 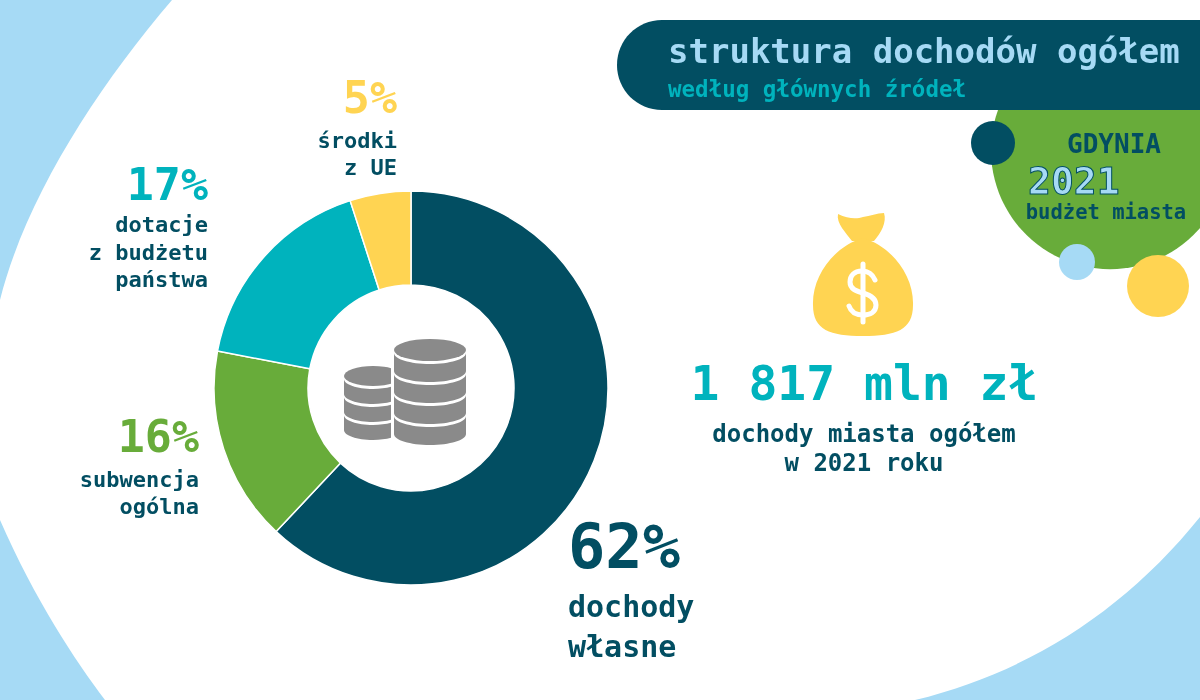 What do you see at coordinates (631, 626) in the screenshot?
I see `slice-label: dochody własne` at bounding box center [631, 626].